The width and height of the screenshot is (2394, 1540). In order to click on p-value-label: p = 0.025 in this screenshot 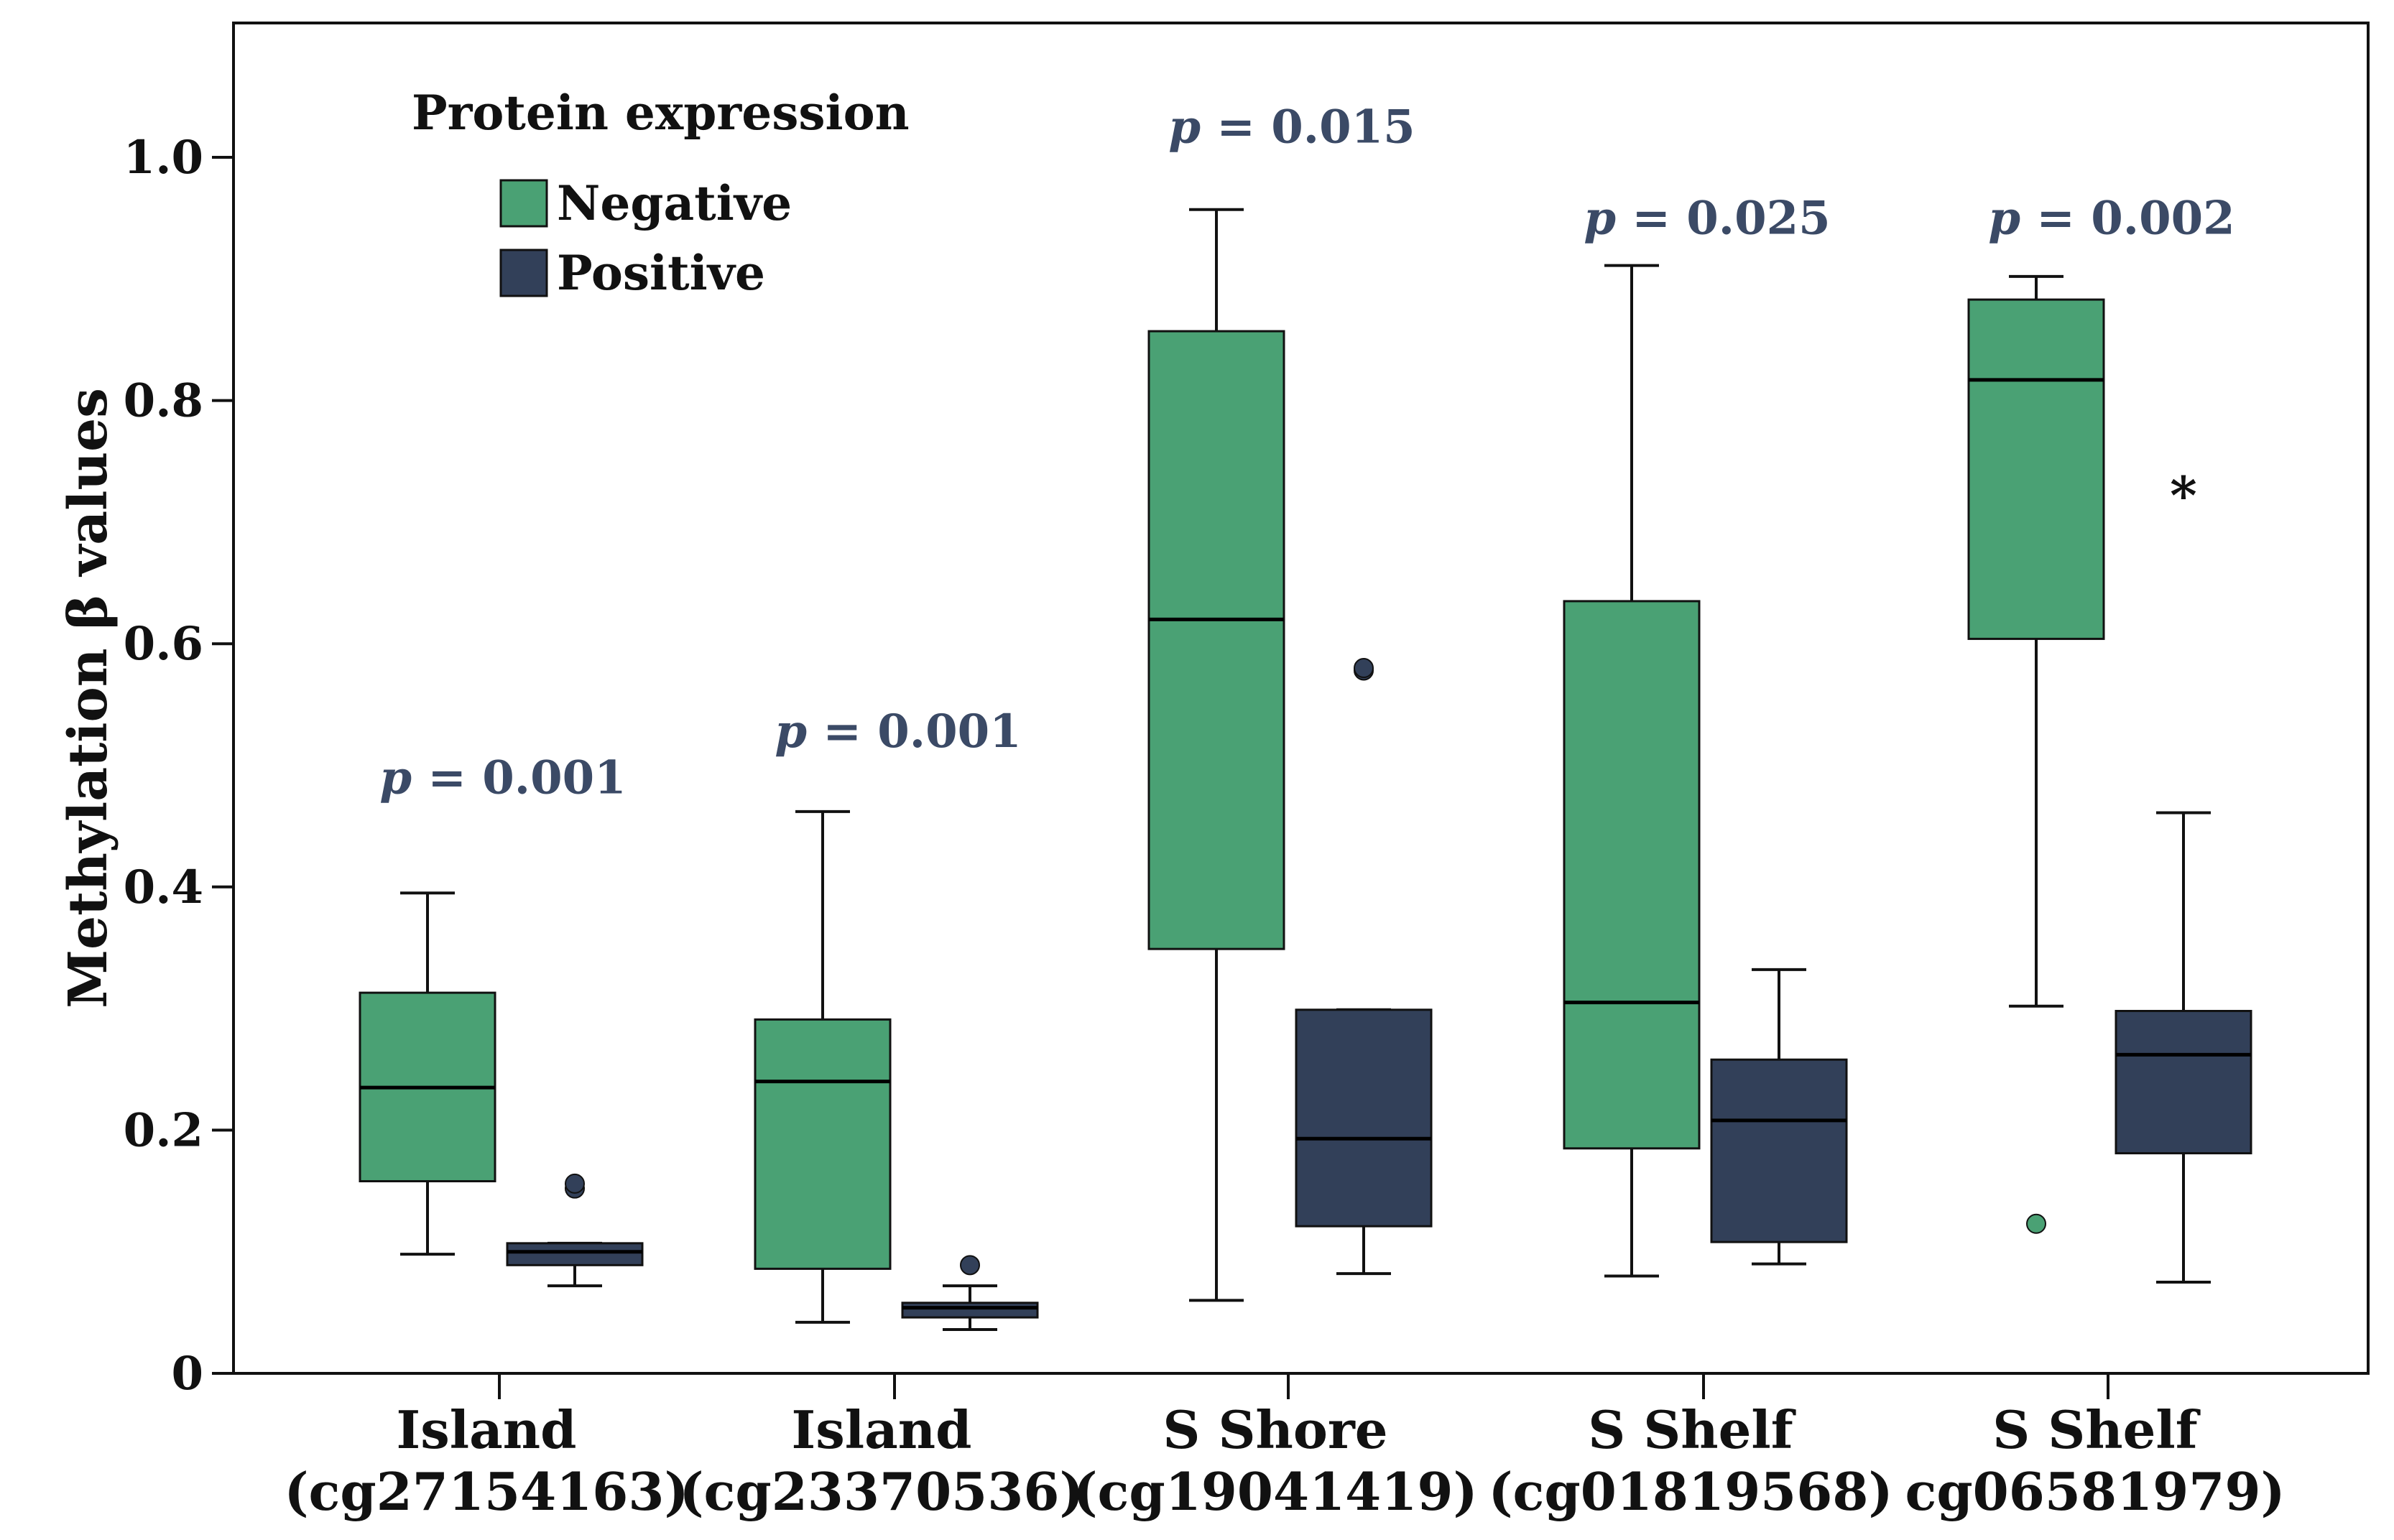, I will do `click(1707, 219)`.